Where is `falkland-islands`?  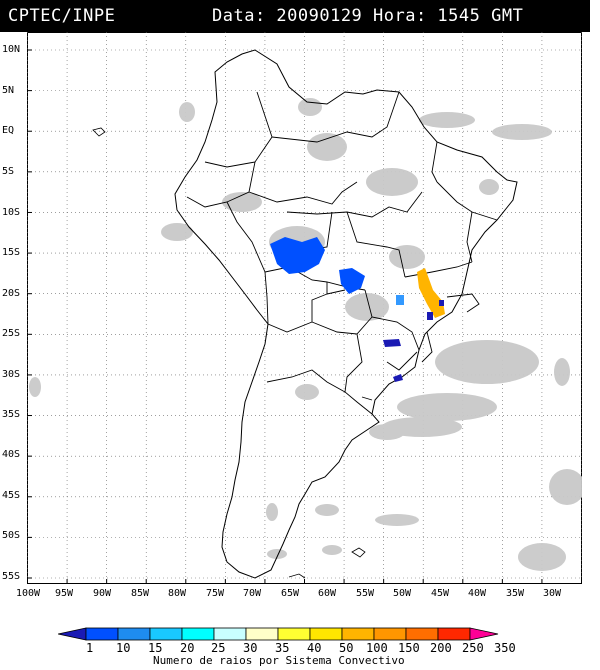 falkland-islands is located at coordinates (358, 552).